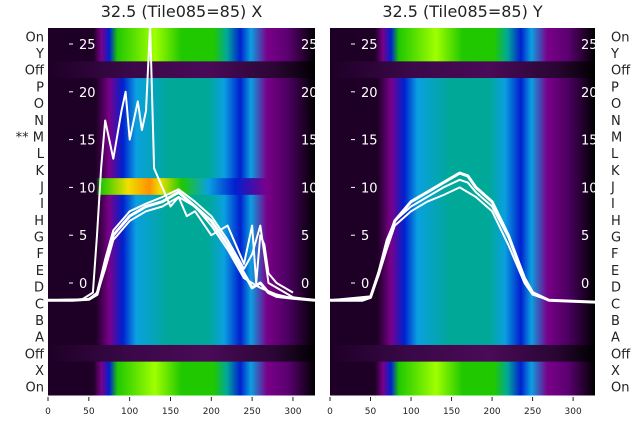 This screenshot has height=440, width=640. I want to click on chart-title: 32.5 (Tile085=85) Y, so click(462, 11).